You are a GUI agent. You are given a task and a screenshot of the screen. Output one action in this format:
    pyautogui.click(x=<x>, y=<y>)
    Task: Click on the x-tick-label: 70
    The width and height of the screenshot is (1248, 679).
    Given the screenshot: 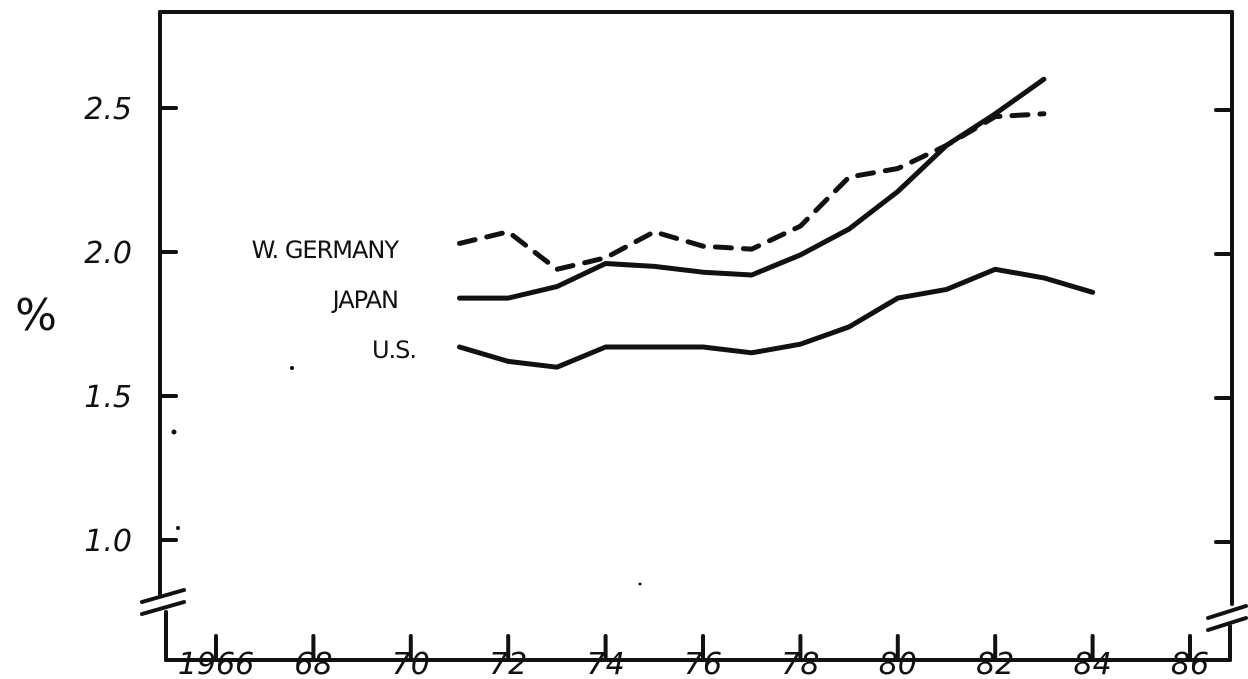 What is the action you would take?
    pyautogui.click(x=411, y=663)
    